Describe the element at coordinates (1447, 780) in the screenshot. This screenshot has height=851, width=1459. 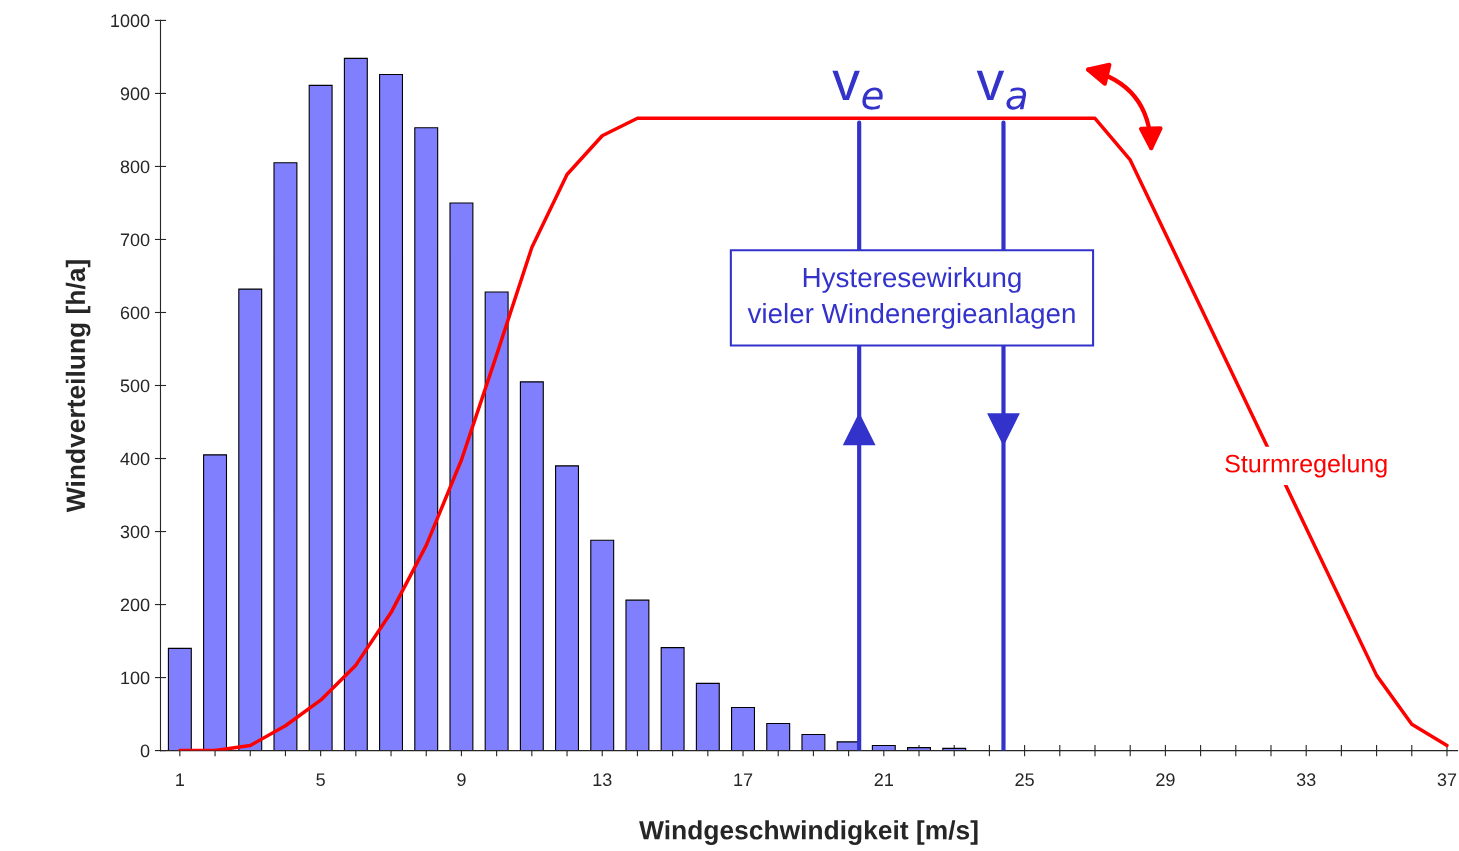
I see `x-tick-label: 37` at that location.